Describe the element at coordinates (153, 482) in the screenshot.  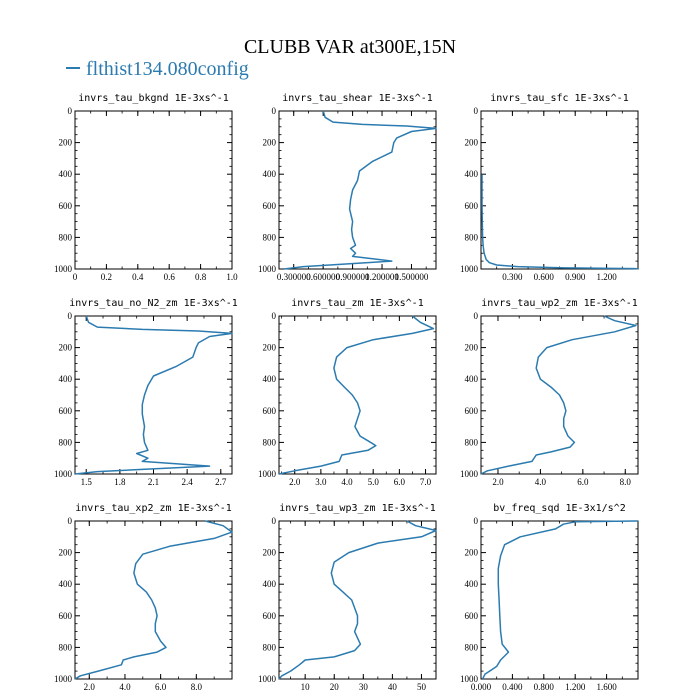
I see `x-tick-label: 2.1` at that location.